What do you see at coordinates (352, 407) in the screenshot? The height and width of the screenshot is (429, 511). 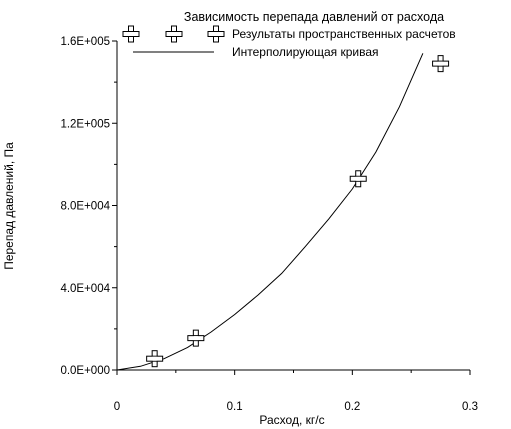 I see `x-tick-label: 0.2` at bounding box center [352, 407].